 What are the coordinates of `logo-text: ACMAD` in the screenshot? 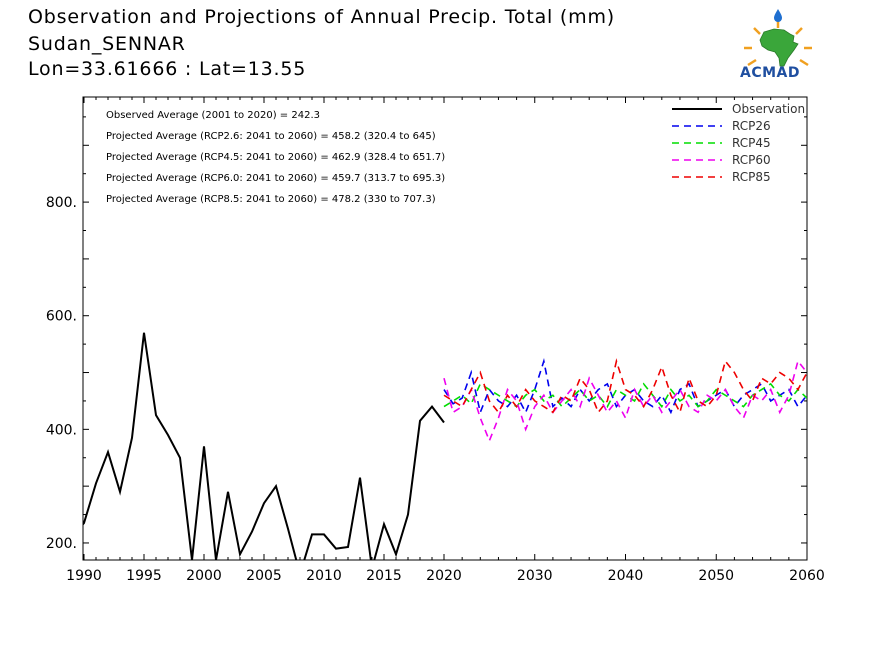 It's located at (770, 73).